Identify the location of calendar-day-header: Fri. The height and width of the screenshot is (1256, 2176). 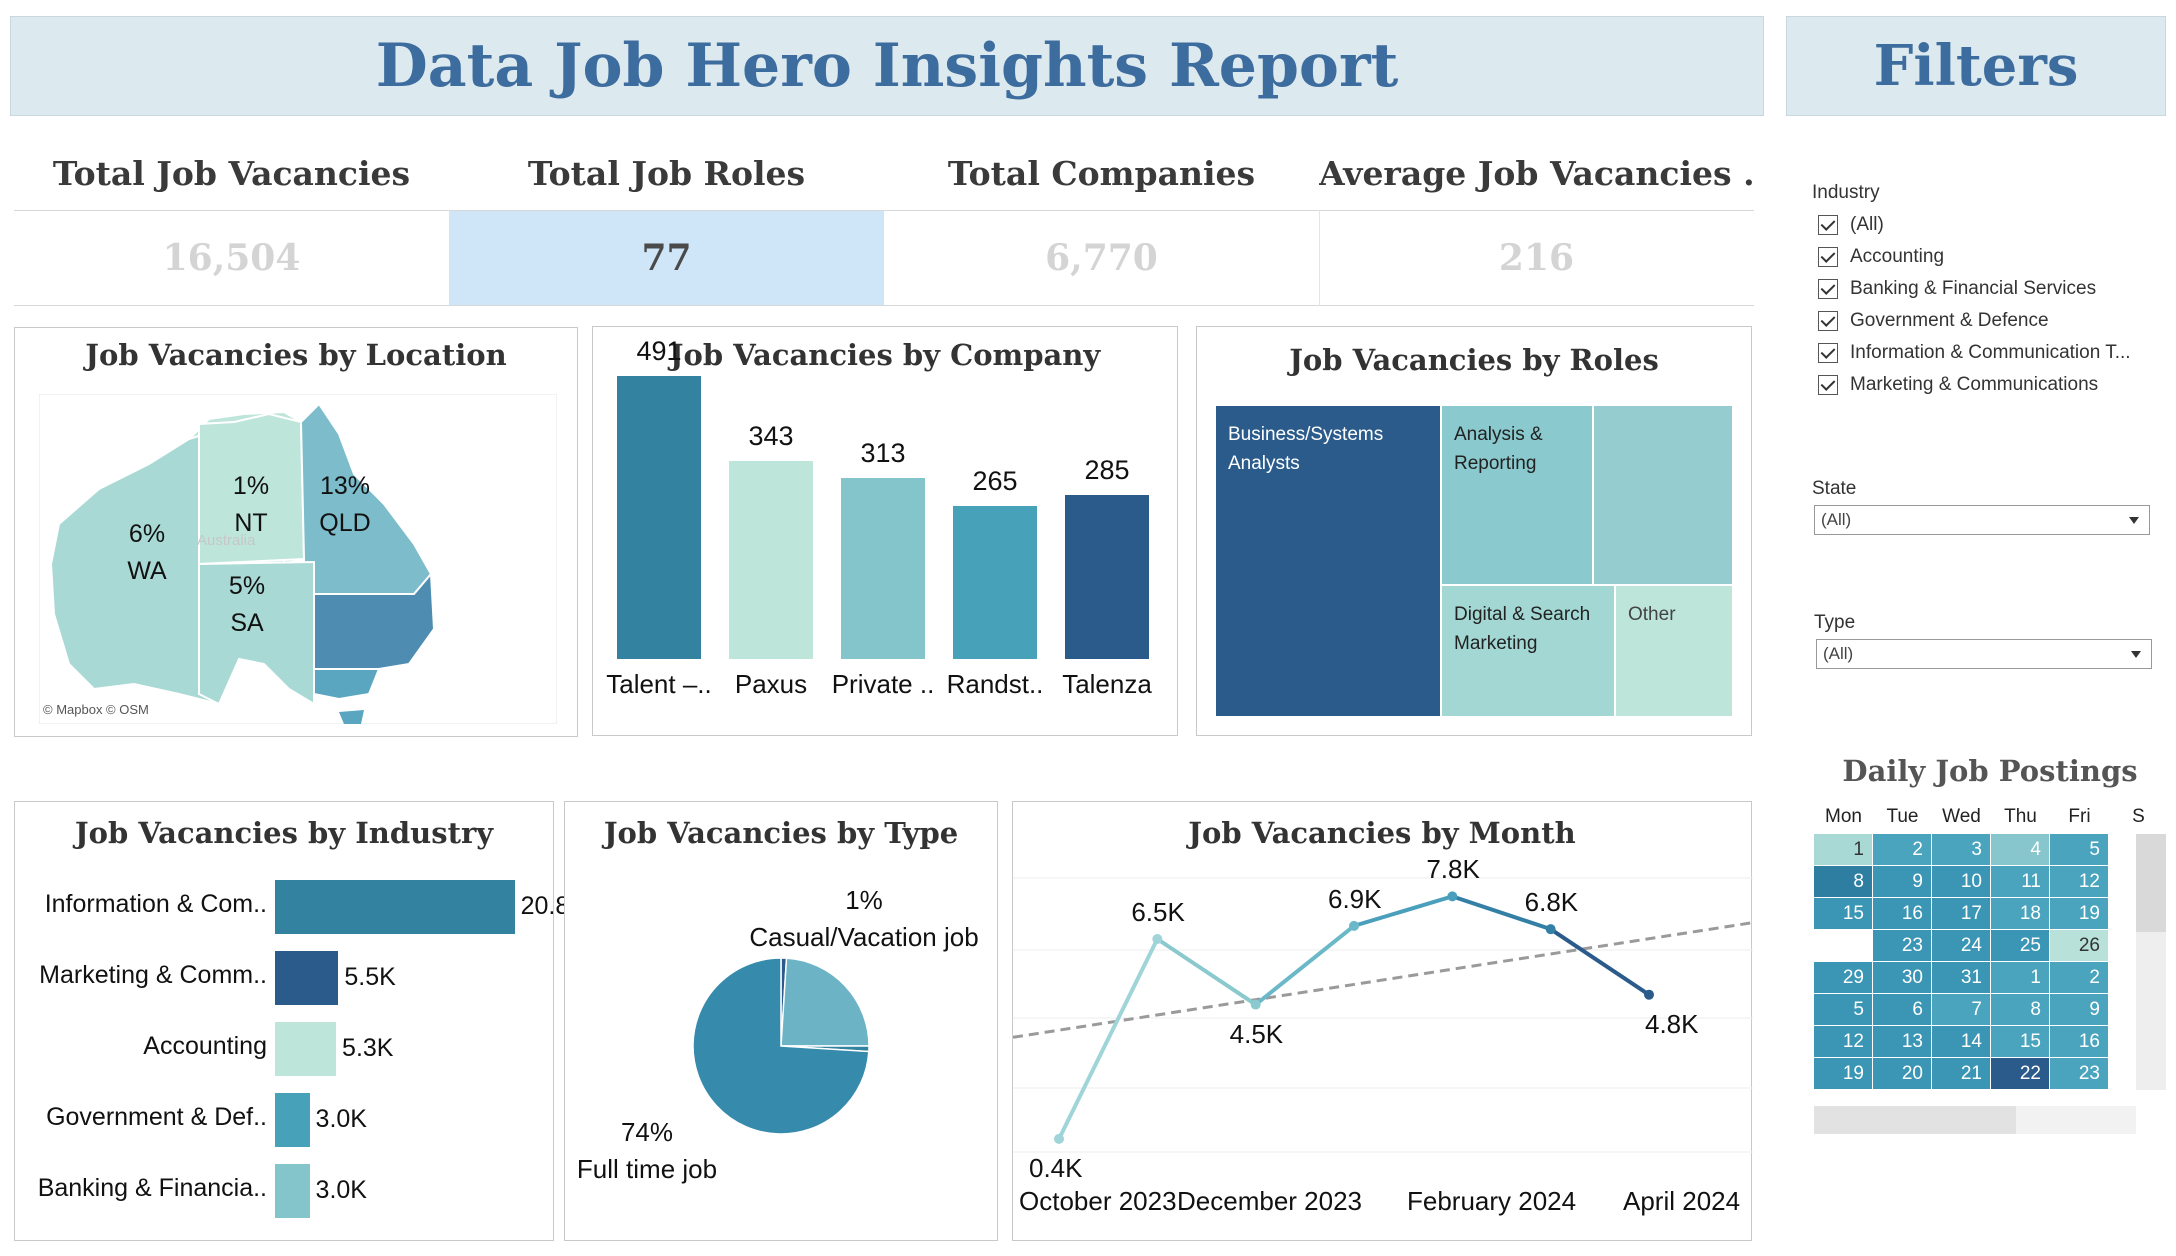
(2079, 816).